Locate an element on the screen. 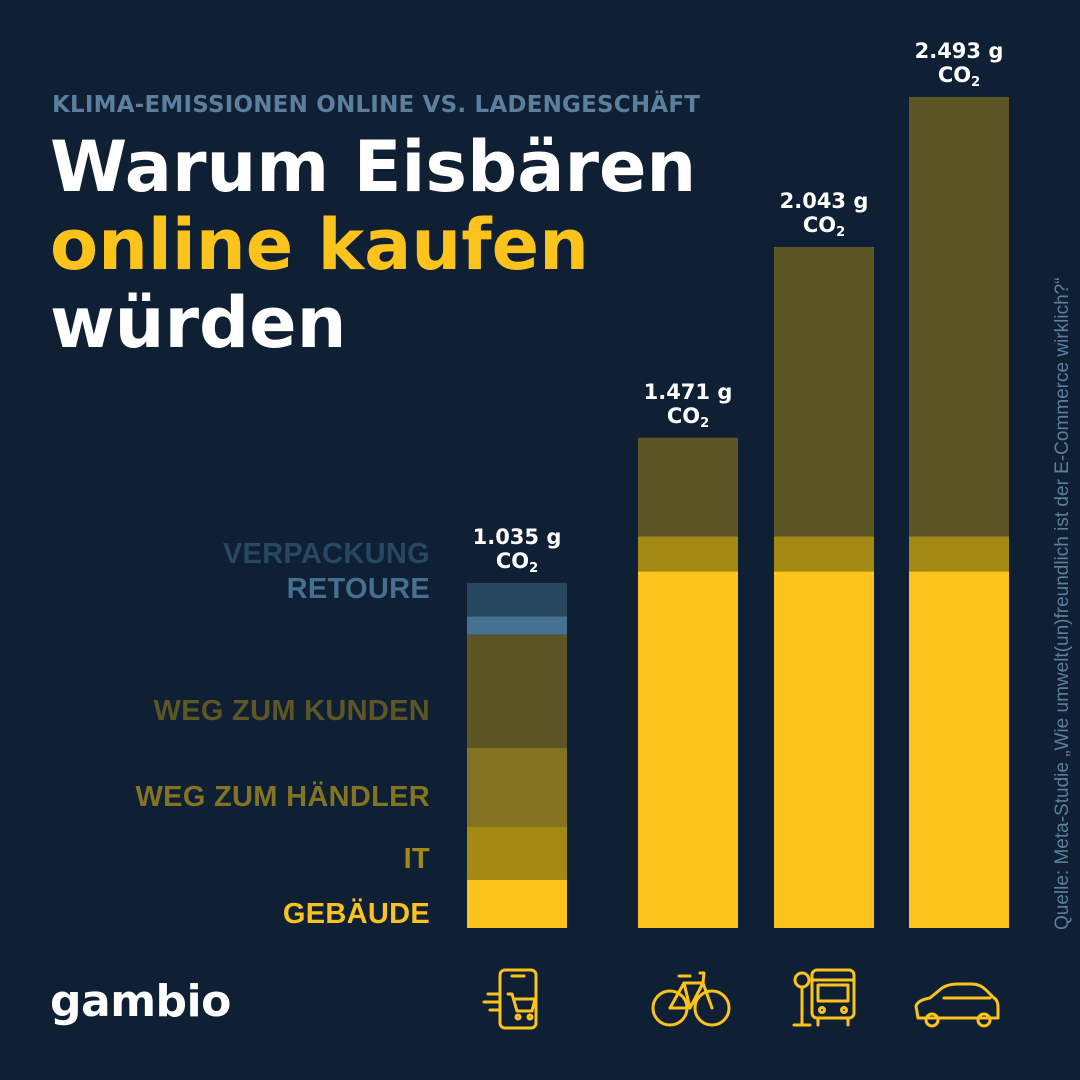  bus-stop-icon is located at coordinates (824, 997).